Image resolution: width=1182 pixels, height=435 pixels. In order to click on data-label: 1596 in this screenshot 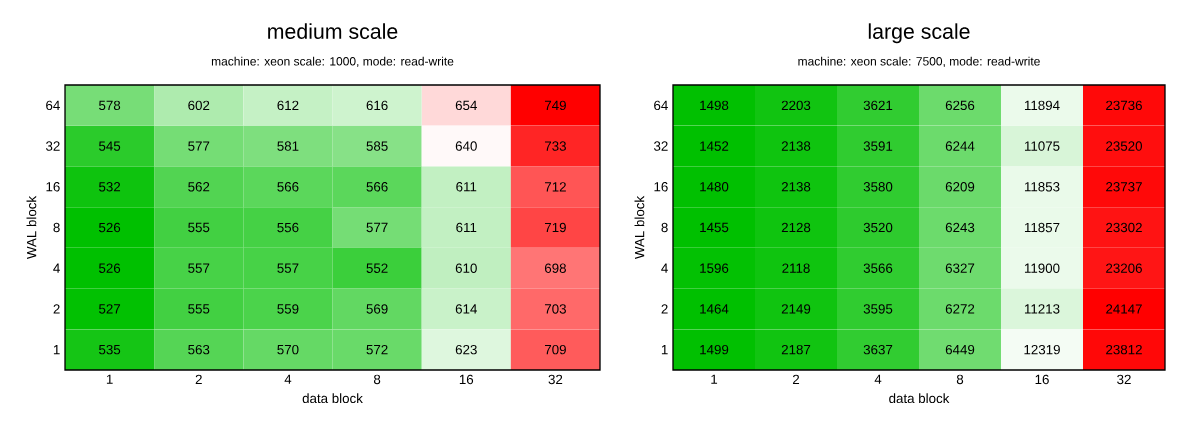, I will do `click(714, 268)`.